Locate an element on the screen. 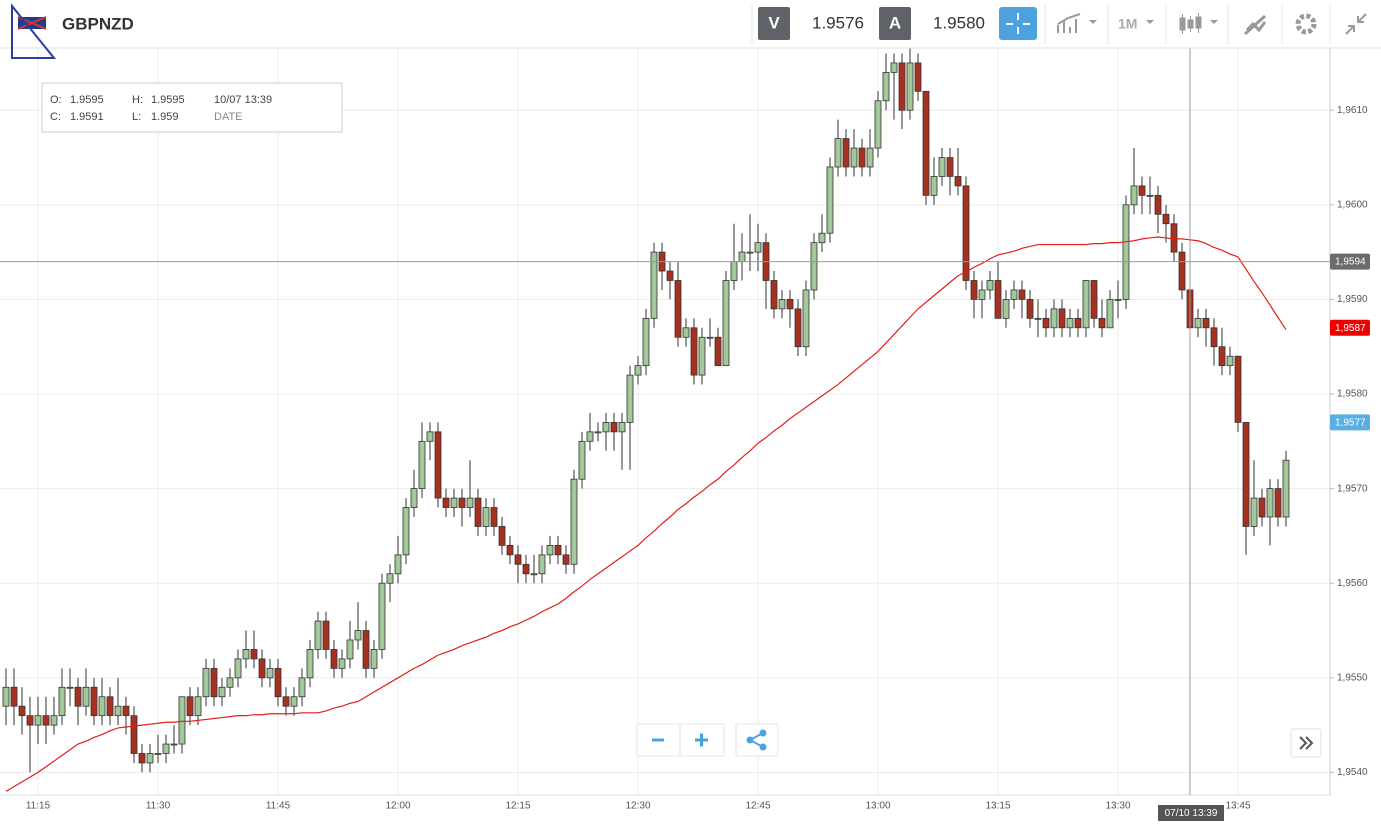 The image size is (1381, 828). symbol: GBPNZD is located at coordinates (98, 23).